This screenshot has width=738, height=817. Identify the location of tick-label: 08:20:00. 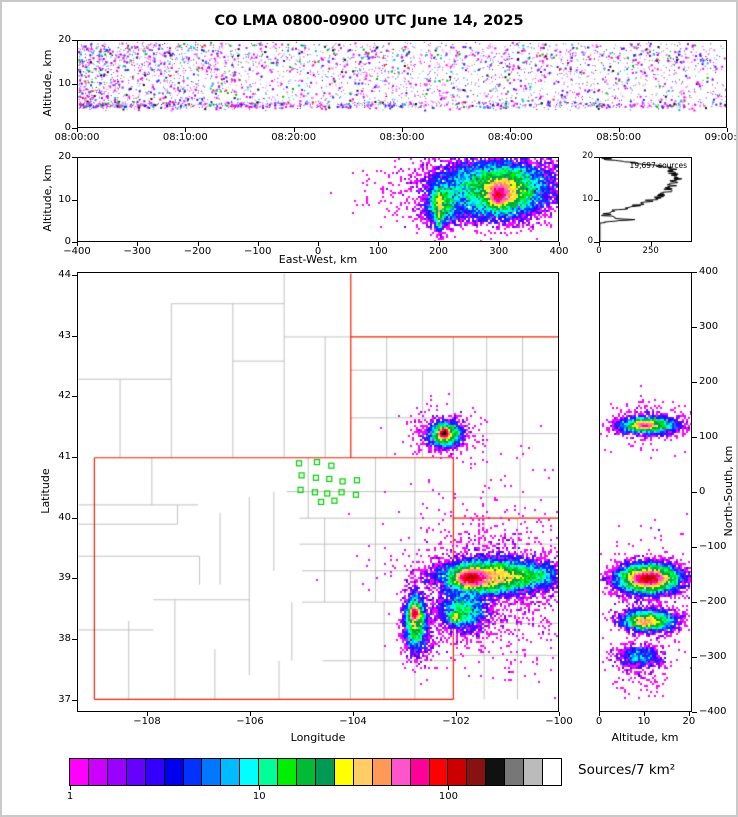
(294, 137).